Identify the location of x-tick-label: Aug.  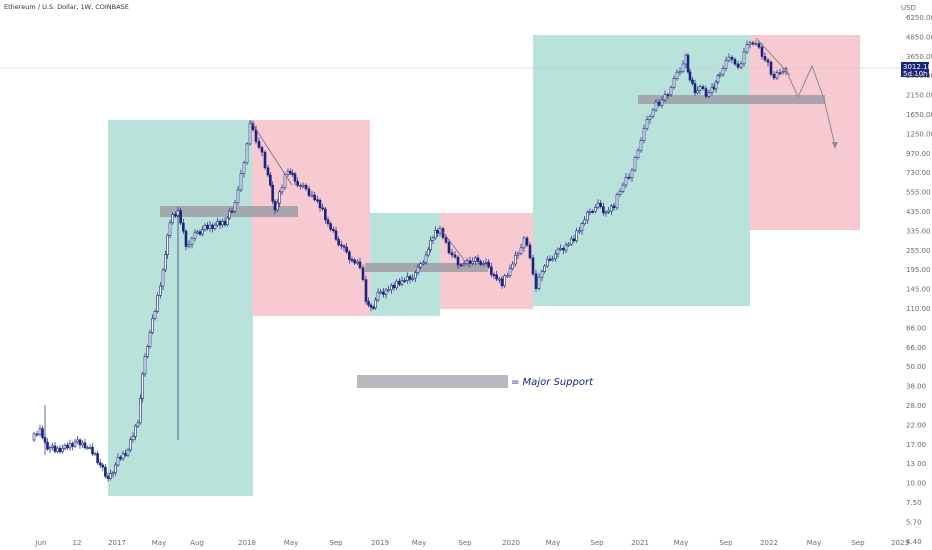
(197, 543).